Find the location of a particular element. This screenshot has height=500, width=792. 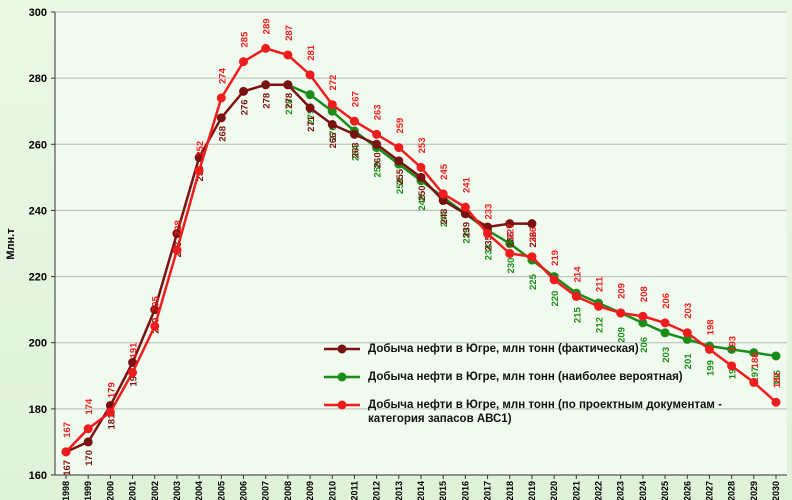

x-tick-label: 2013 is located at coordinates (399, 490).